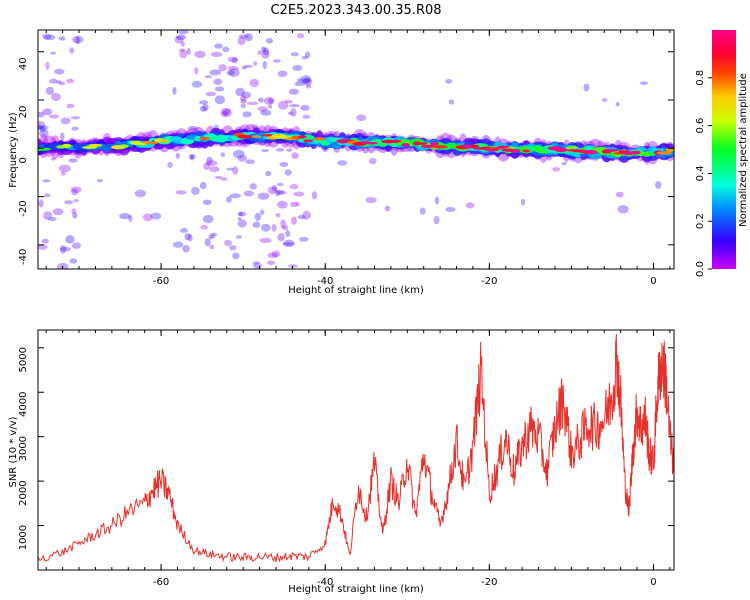 The image size is (750, 600). What do you see at coordinates (700, 126) in the screenshot?
I see `colorbar-tick-label: 0.6` at bounding box center [700, 126].